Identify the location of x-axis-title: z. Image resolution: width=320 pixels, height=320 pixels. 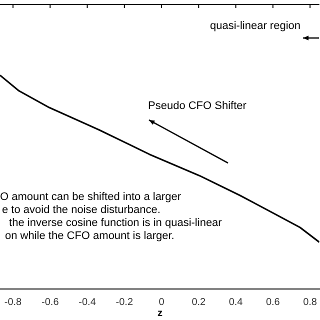
(160, 313).